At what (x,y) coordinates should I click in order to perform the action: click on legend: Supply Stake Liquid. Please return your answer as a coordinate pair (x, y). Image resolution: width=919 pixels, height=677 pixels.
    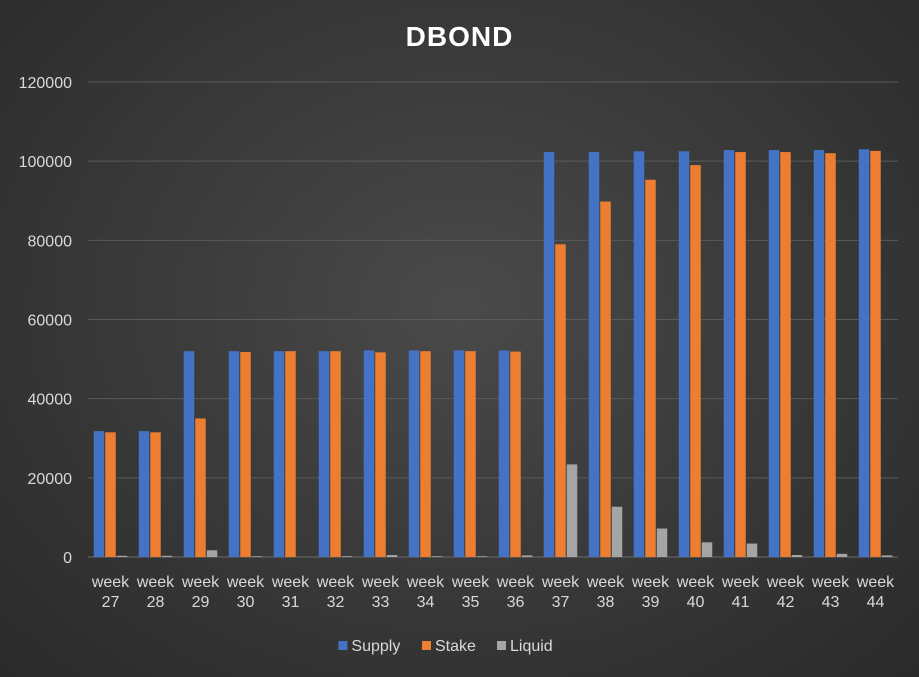
    Looking at the image, I should click on (445, 646).